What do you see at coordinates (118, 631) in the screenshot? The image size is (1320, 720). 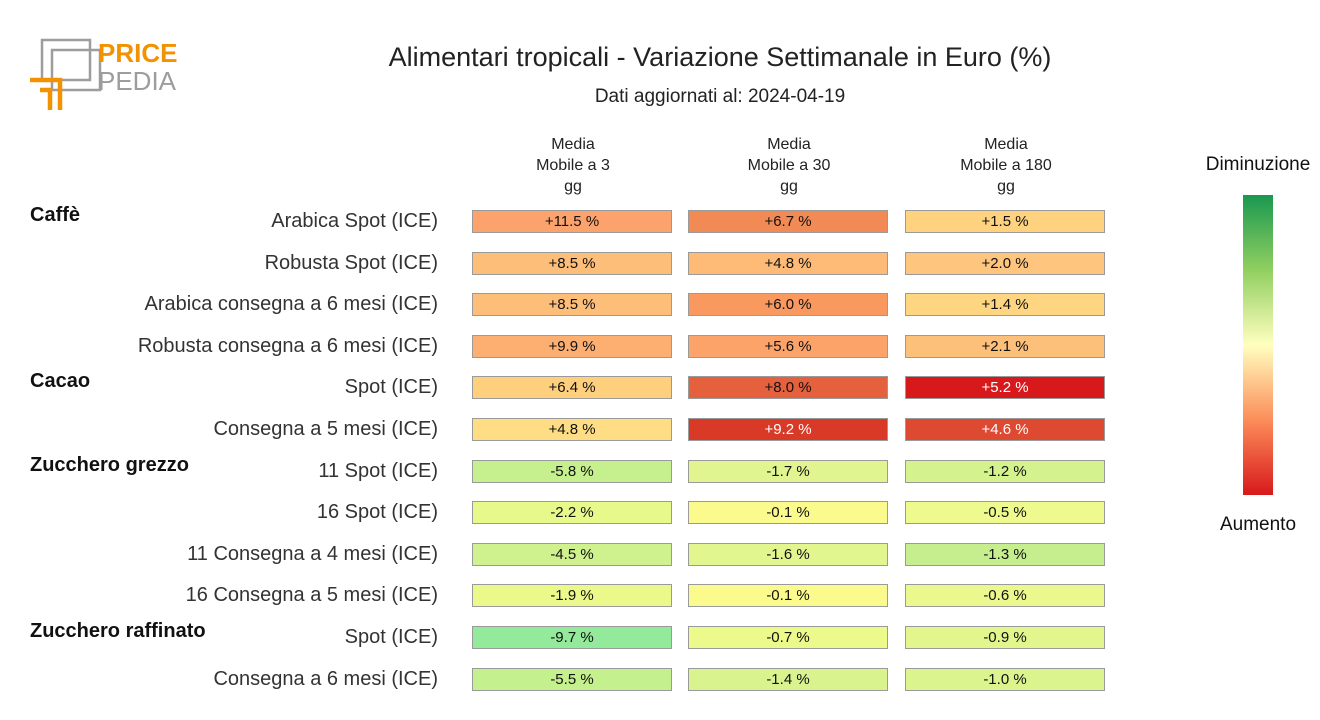 I see `group-label: Zucchero raffinato` at bounding box center [118, 631].